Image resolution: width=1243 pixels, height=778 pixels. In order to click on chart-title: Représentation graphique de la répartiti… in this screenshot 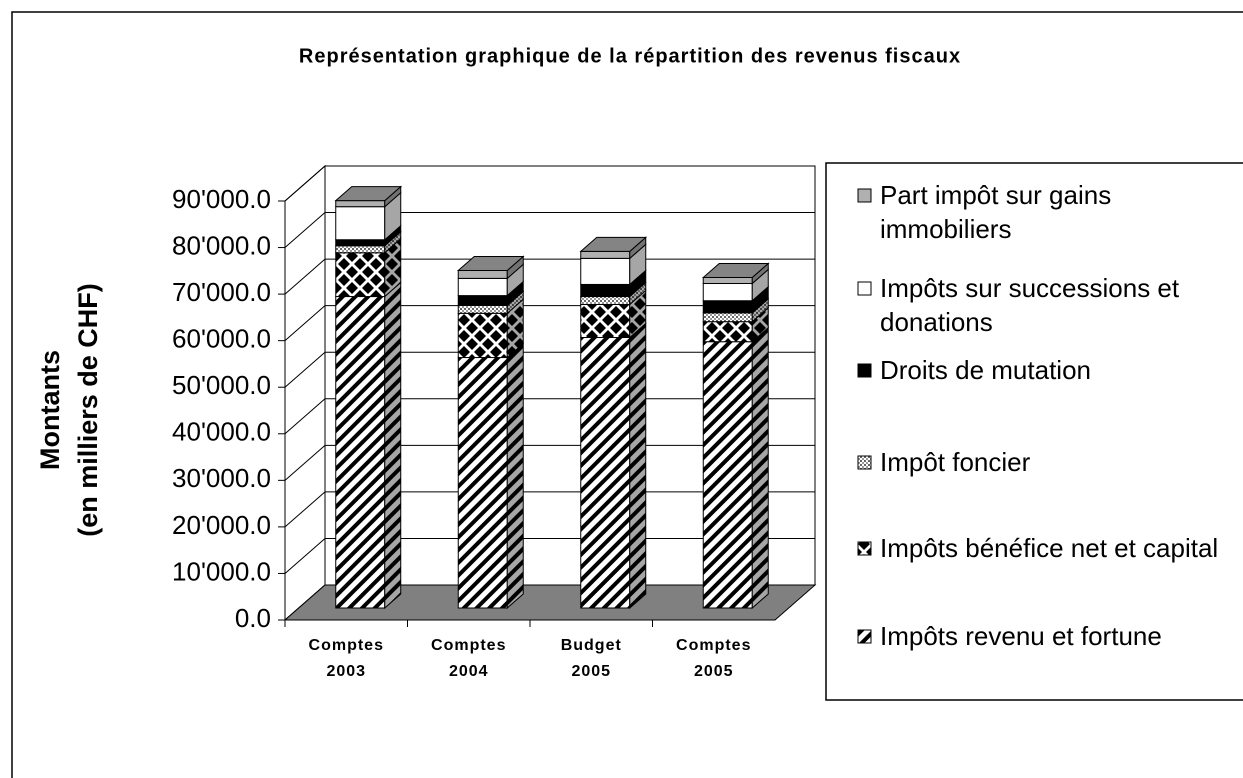, I will do `click(630, 56)`.